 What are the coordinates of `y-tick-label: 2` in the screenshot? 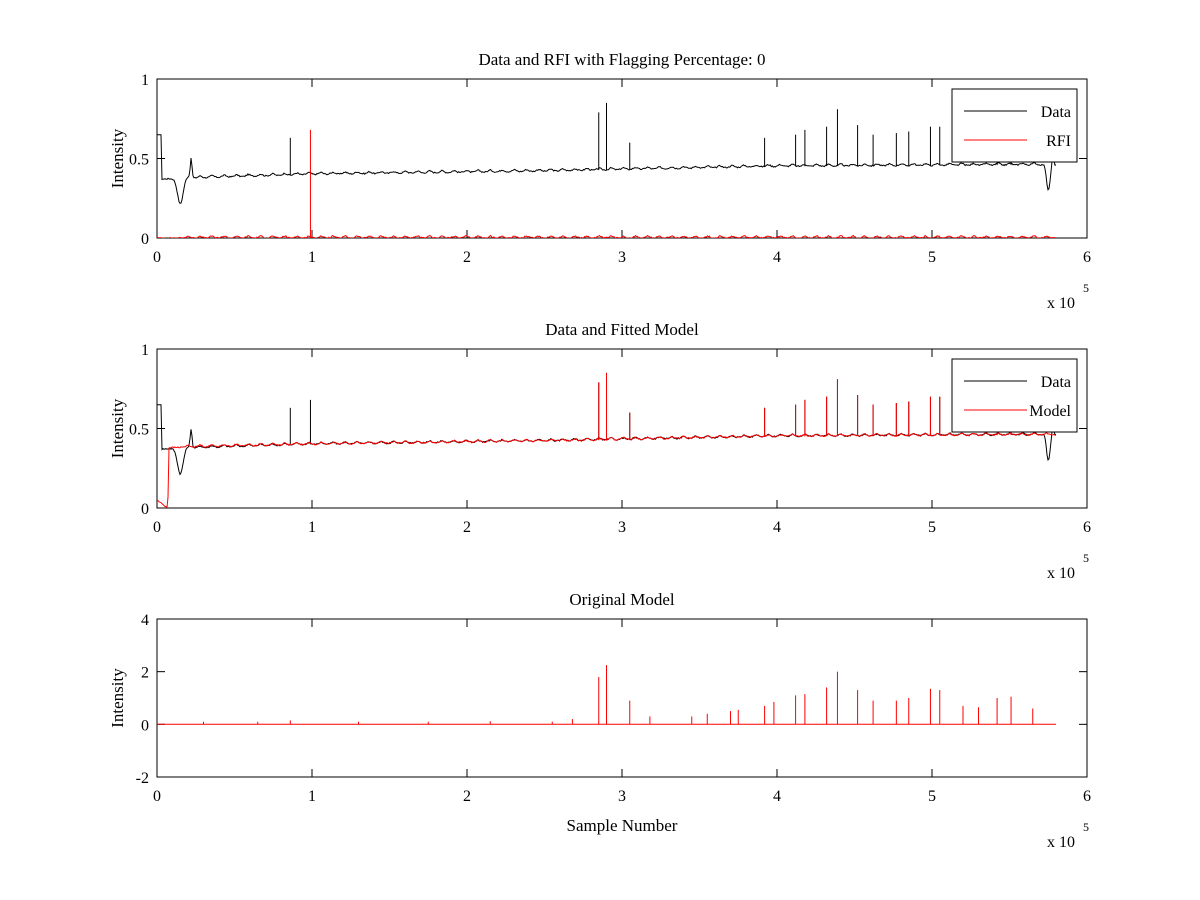 It's located at (145, 673).